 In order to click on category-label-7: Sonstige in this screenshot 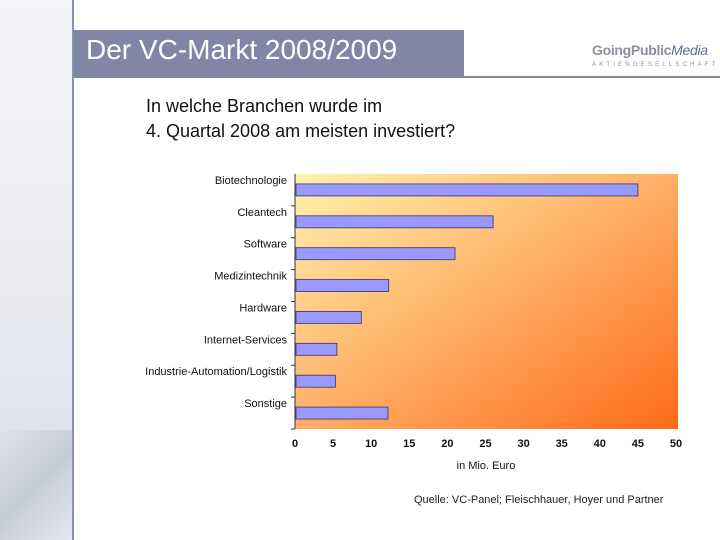, I will do `click(265, 404)`.